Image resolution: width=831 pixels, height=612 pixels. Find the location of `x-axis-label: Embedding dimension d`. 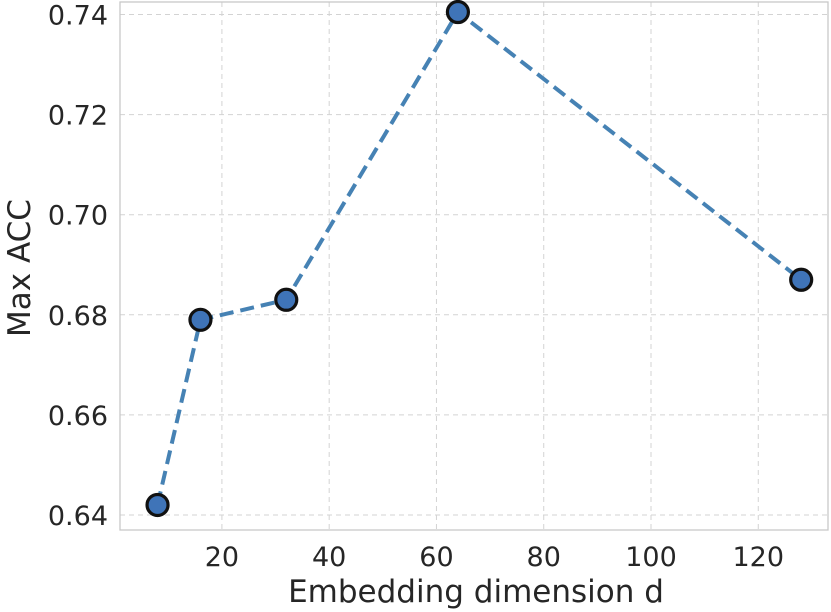

x-axis-label: Embedding dimension d is located at coordinates (476, 592).